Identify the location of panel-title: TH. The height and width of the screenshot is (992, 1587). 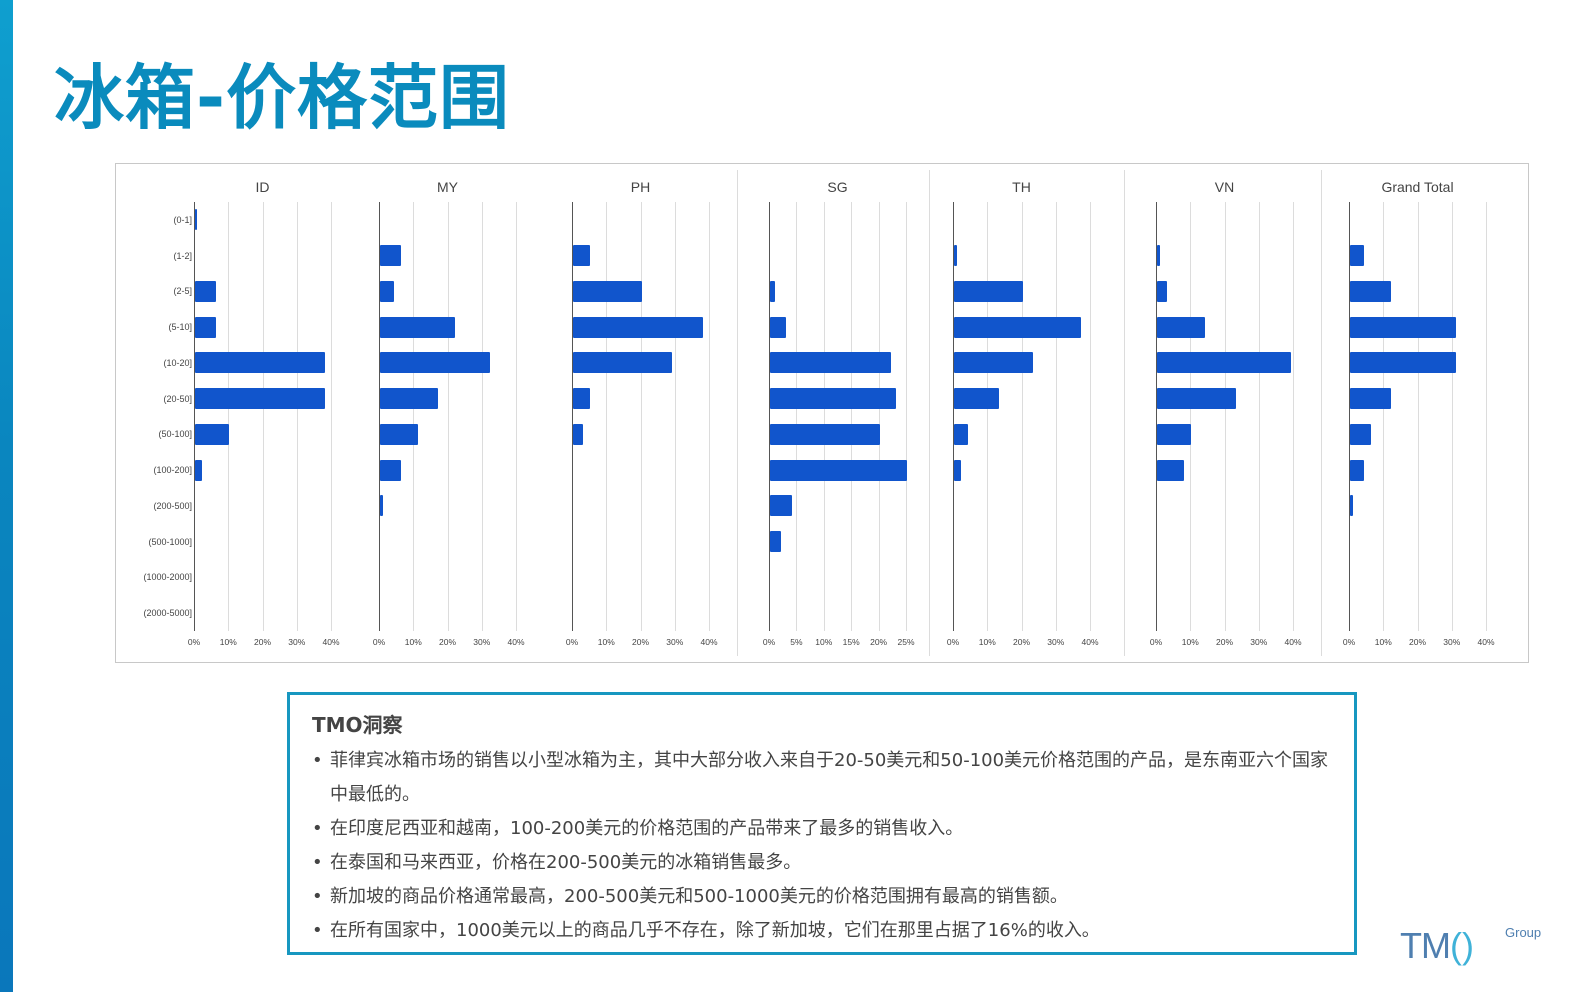
(1021, 187).